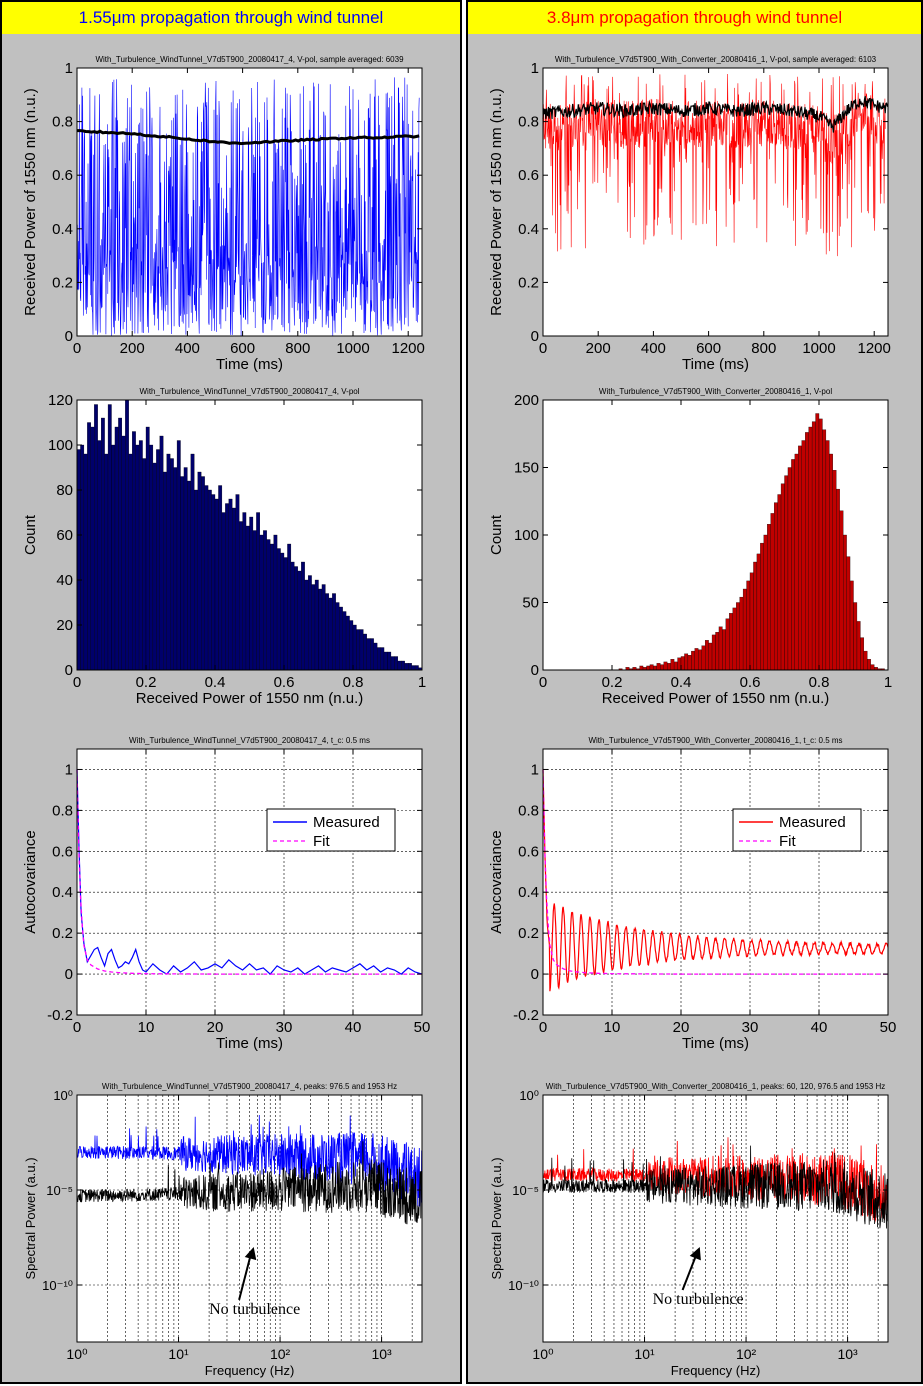  What do you see at coordinates (535, 974) in the screenshot?
I see `y-tick-label: 0` at bounding box center [535, 974].